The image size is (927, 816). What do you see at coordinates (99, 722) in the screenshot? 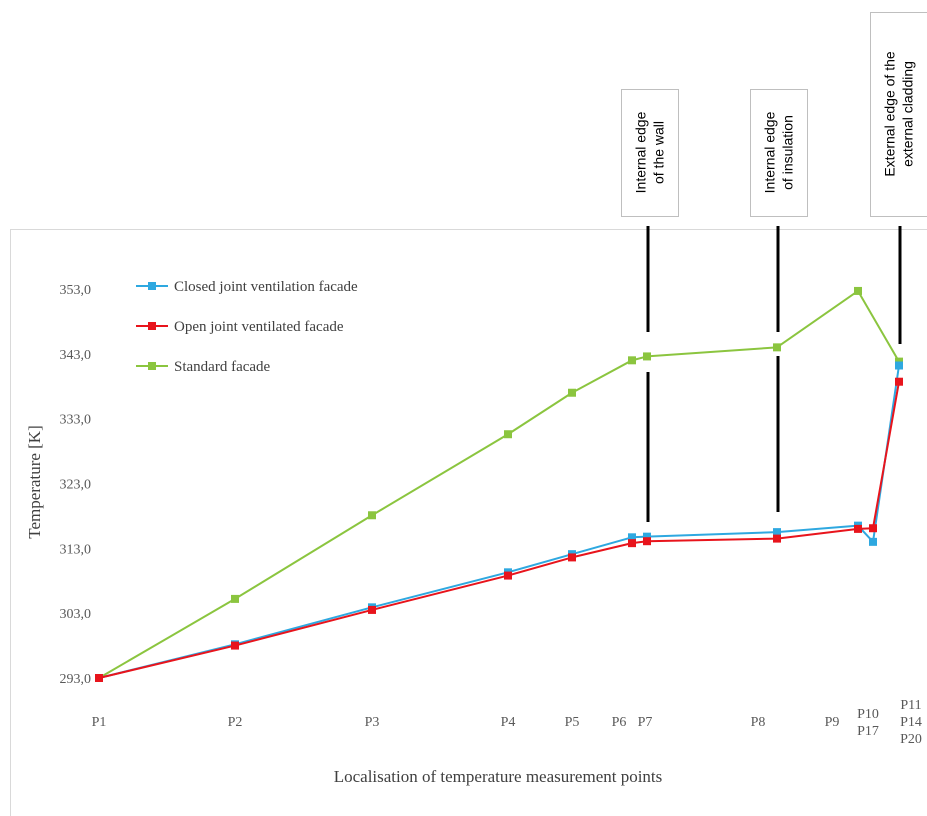
I see `x-tick-label: P1` at bounding box center [99, 722].